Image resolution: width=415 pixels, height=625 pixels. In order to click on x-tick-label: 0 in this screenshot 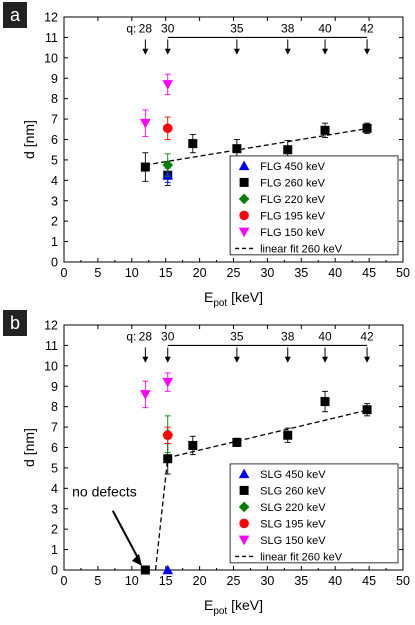, I will do `click(64, 273)`.